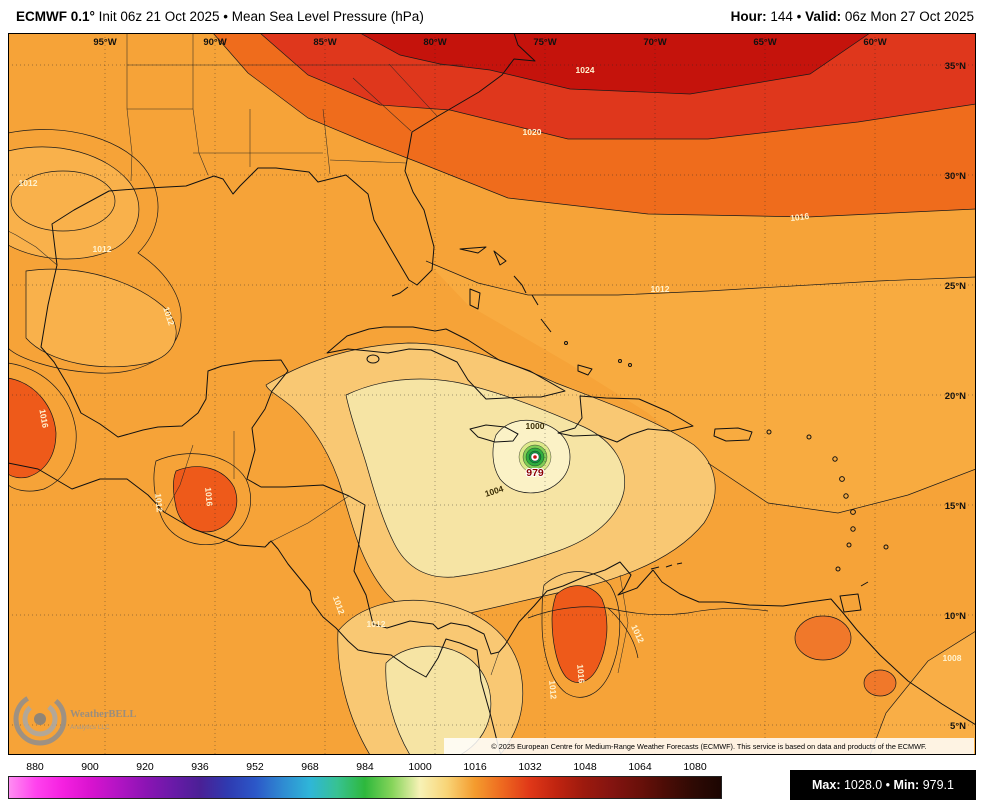  Describe the element at coordinates (103, 714) in the screenshot. I see `logo-brand: WeatherBELL` at that location.